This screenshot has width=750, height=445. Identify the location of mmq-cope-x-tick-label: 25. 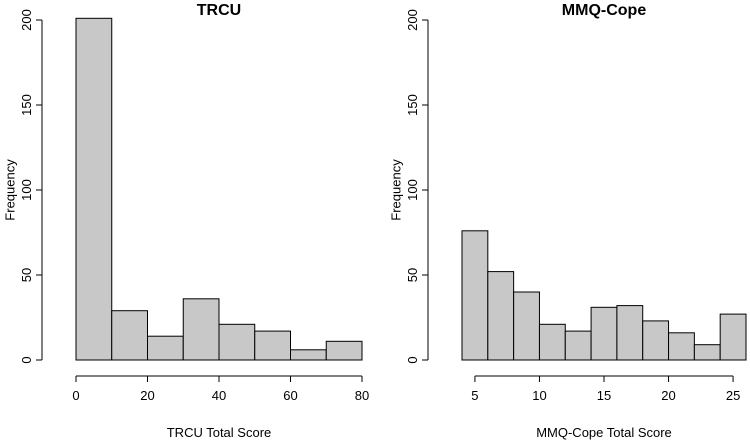
(733, 395).